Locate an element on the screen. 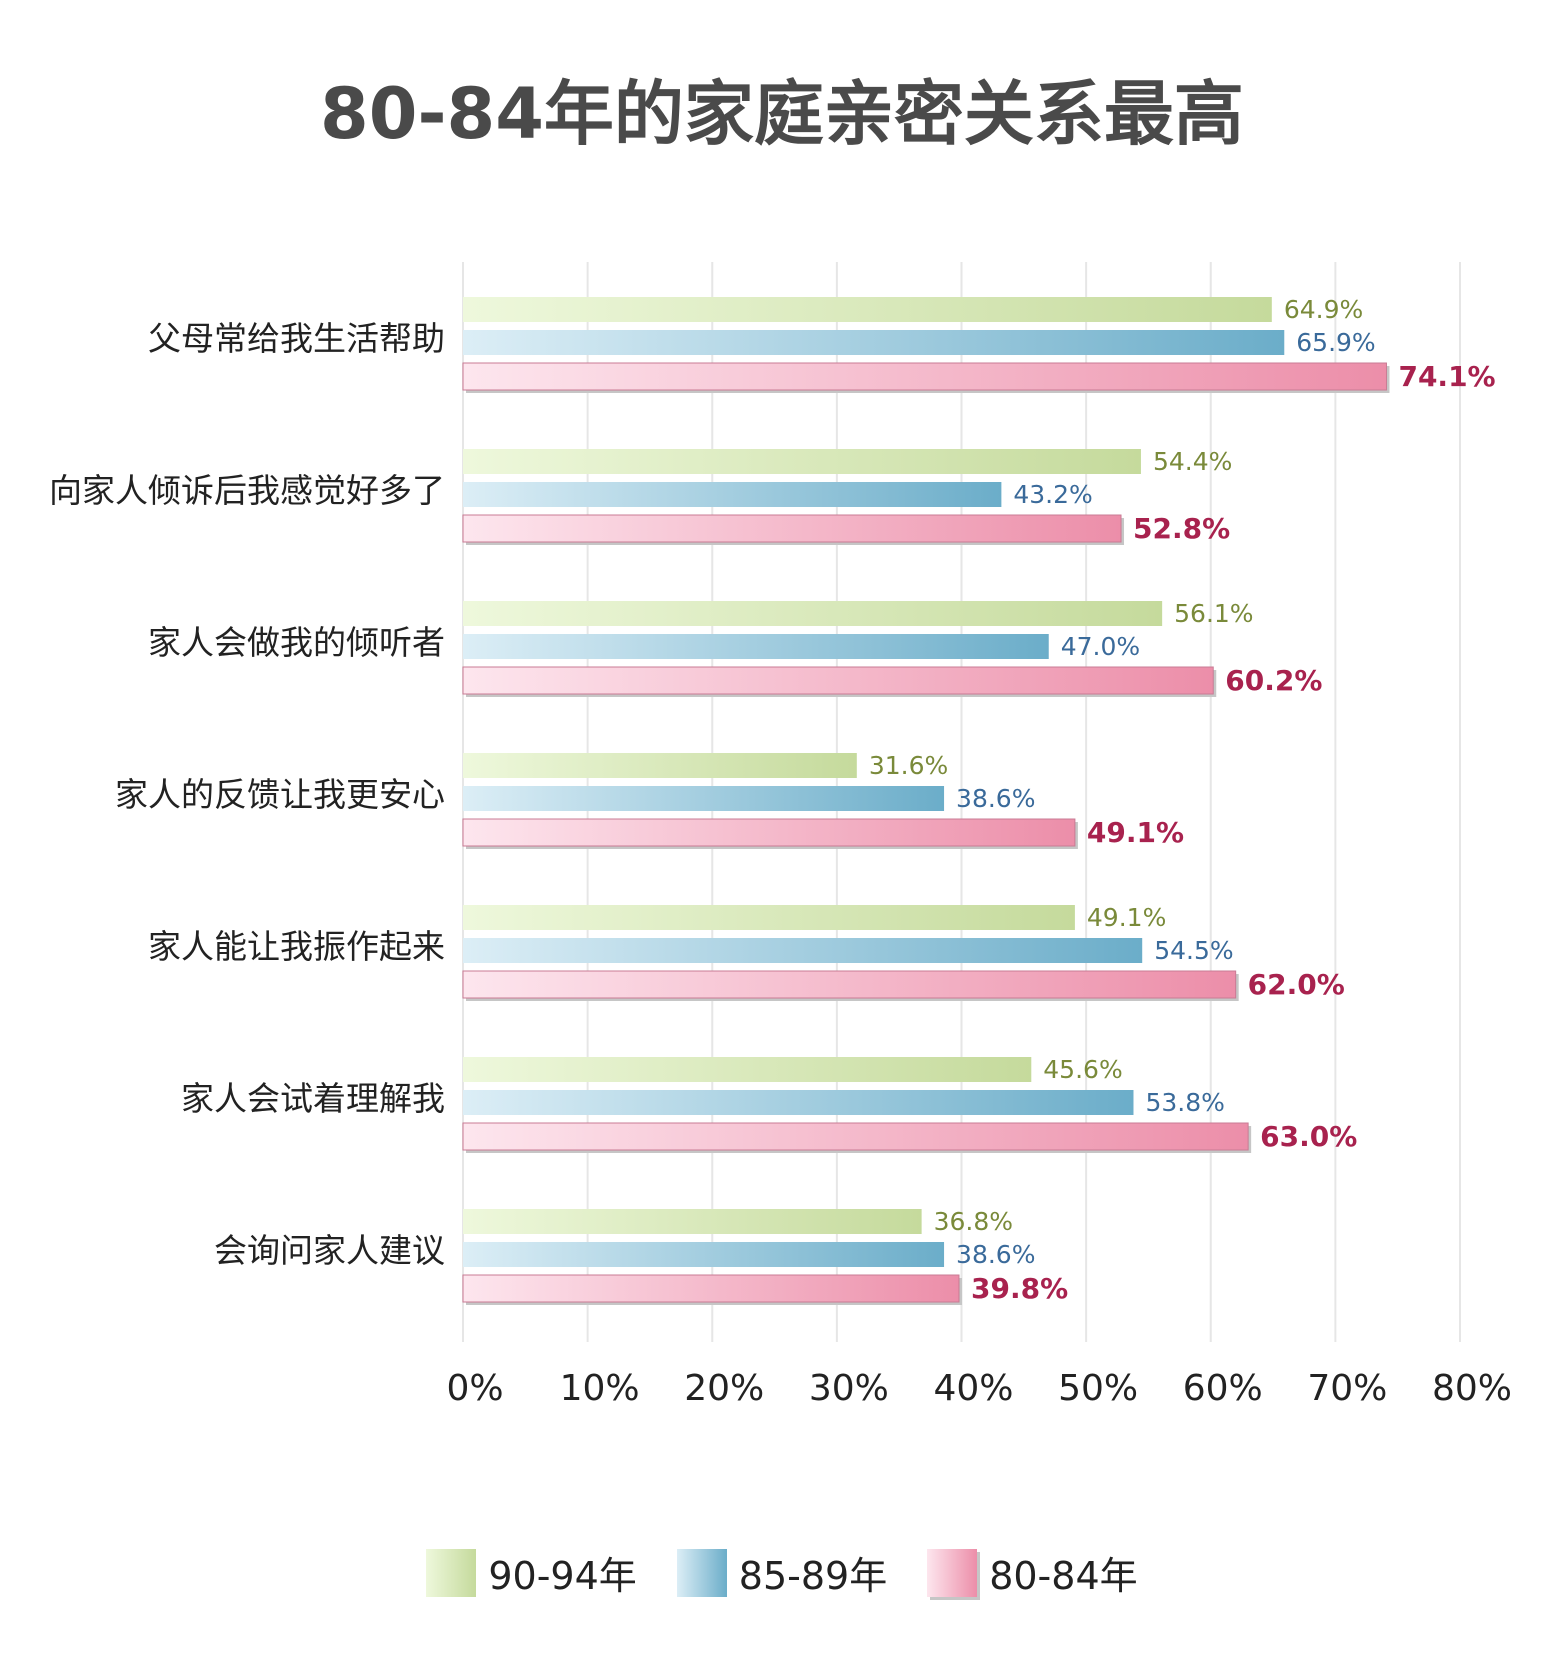 This screenshot has width=1564, height=1659. data-label: 63.0% is located at coordinates (1308, 1136).